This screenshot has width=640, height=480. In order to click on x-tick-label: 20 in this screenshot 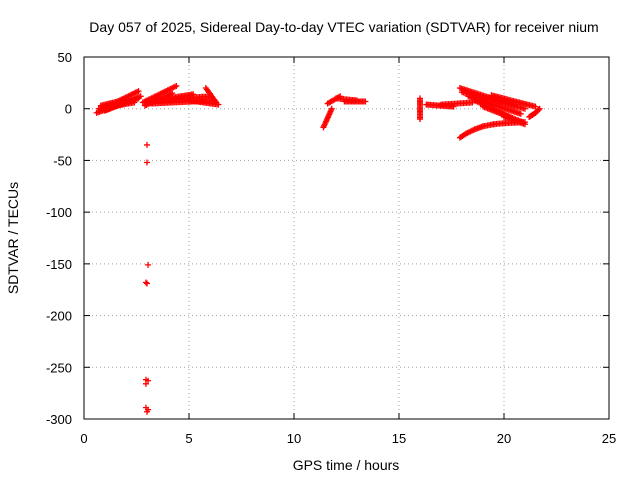, I will do `click(504, 438)`.